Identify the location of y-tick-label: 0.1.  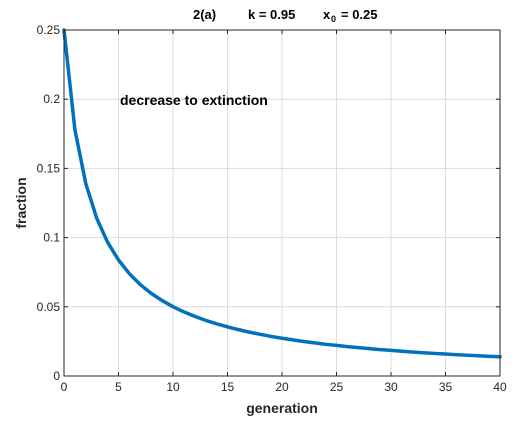
(51, 238).